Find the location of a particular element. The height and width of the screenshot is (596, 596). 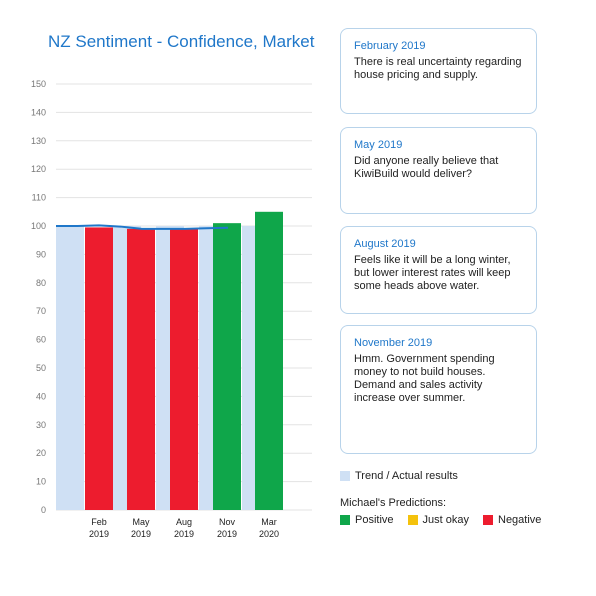

trend-bar is located at coordinates (70, 368).